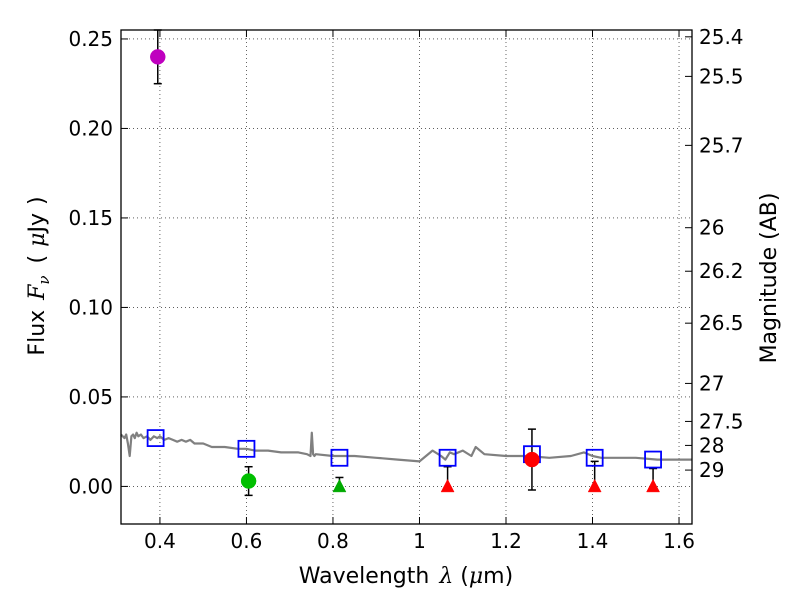 The height and width of the screenshot is (600, 800). What do you see at coordinates (39, 275) in the screenshot?
I see `y-axis-label: FluxFν(μJy)` at bounding box center [39, 275].